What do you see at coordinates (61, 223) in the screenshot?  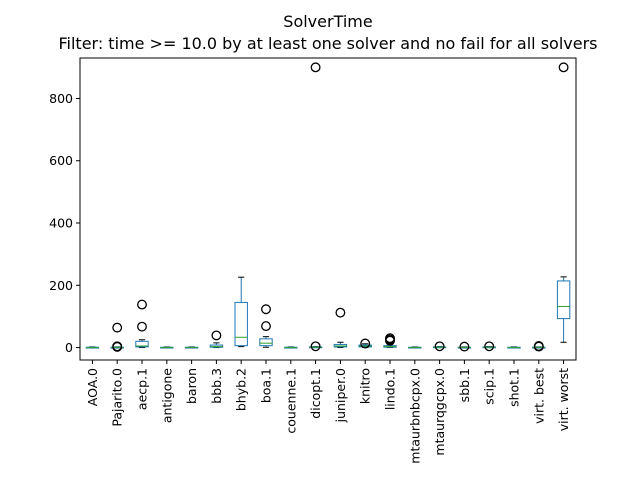 I see `y-tick-label: 400` at bounding box center [61, 223].